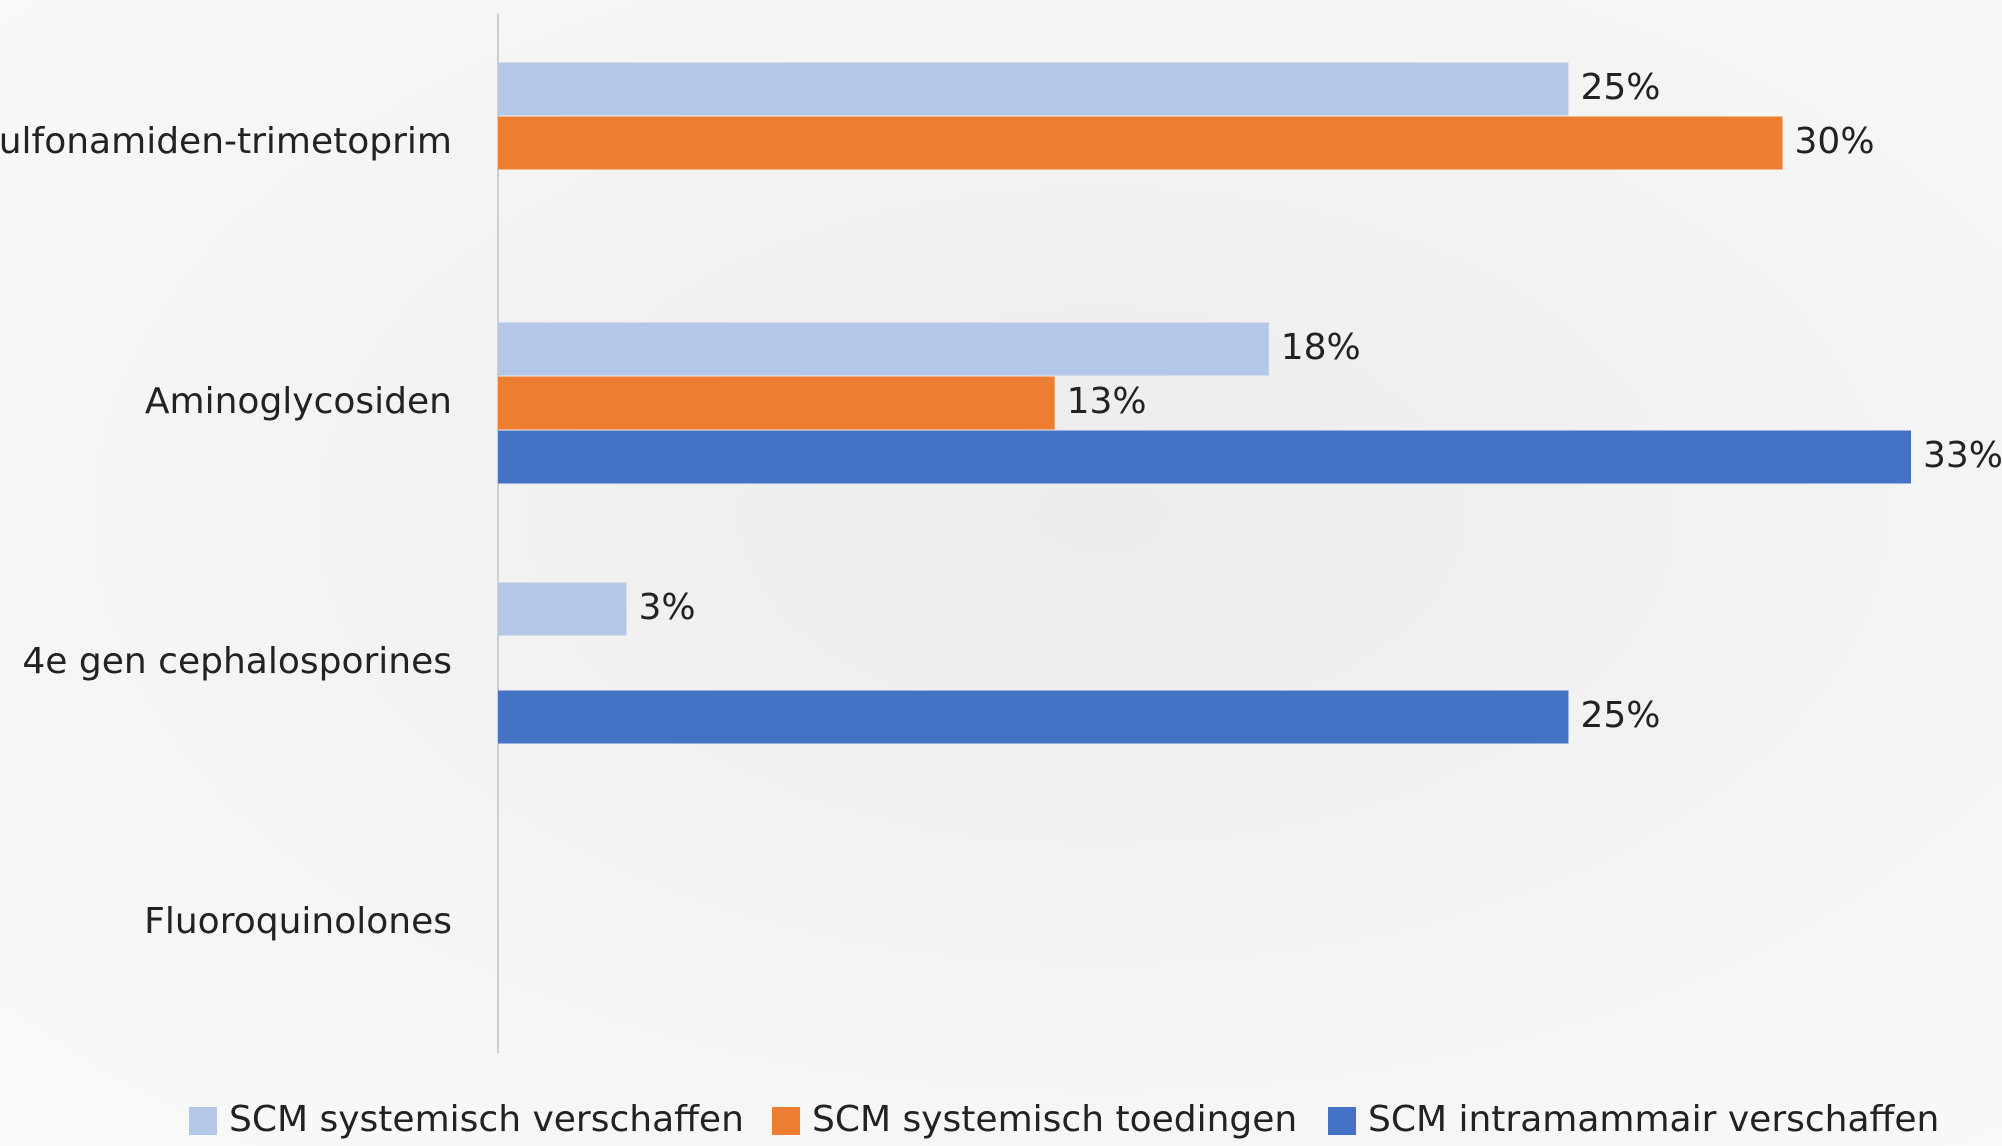 This screenshot has width=2002, height=1146. I want to click on y-tick-label: Fluoroquinolones, so click(298, 921).